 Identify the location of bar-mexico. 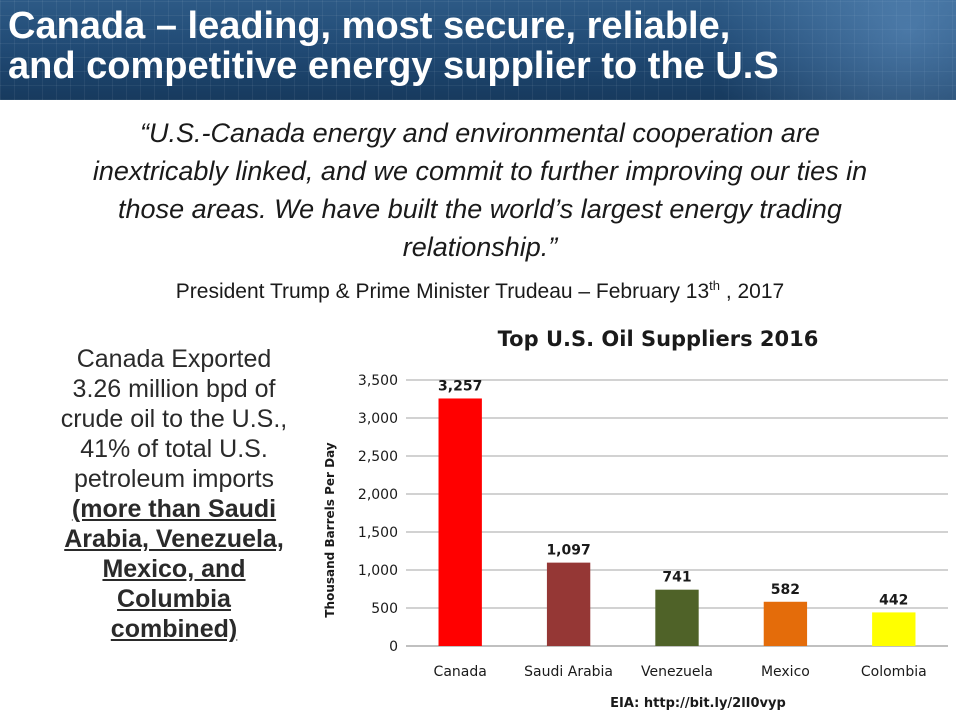
(785, 623).